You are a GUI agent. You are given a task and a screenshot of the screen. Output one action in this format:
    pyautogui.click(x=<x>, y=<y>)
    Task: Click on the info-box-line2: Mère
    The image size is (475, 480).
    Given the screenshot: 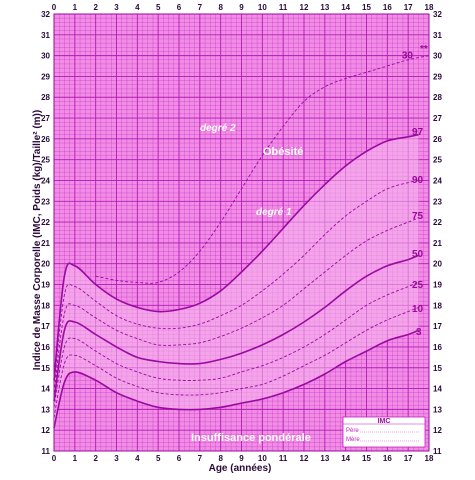 What is the action you would take?
    pyautogui.click(x=353, y=440)
    